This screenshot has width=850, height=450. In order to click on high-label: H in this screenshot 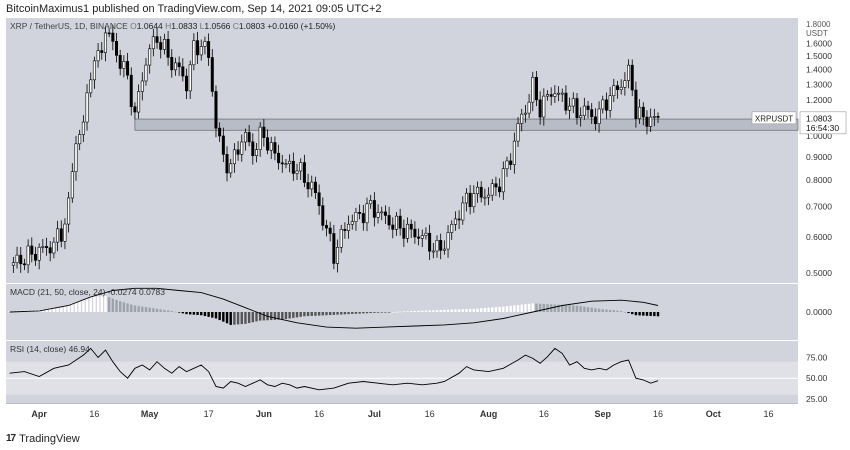, I will do `click(168, 26)`.